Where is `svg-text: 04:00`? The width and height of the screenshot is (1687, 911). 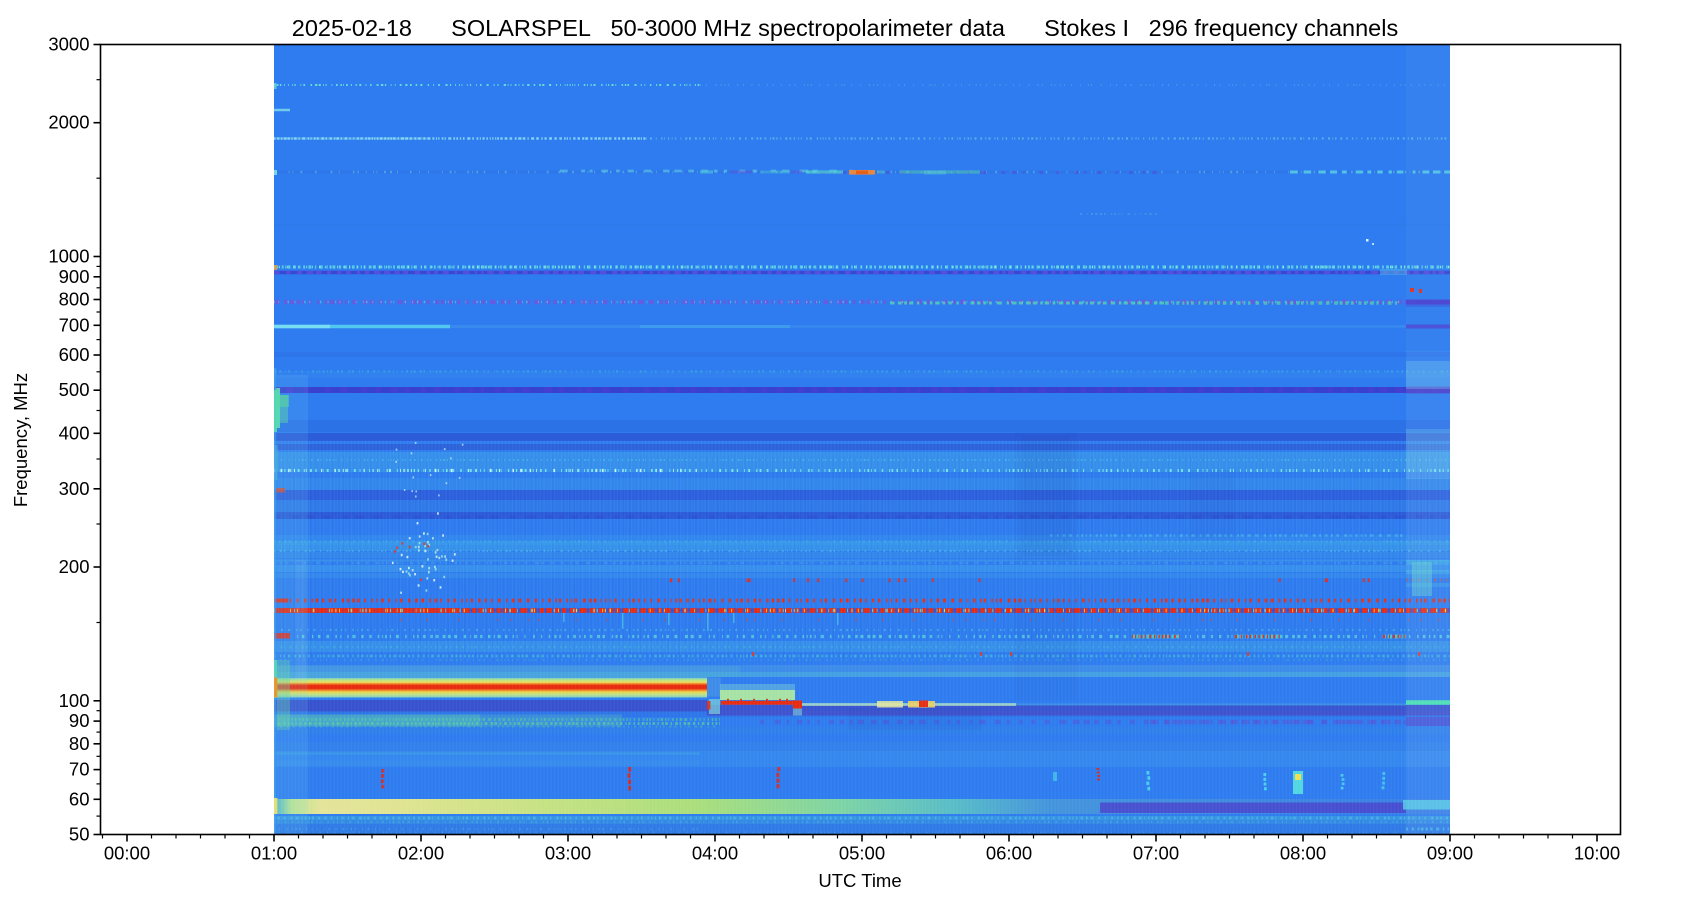 svg-text: 04:00 is located at coordinates (715, 853).